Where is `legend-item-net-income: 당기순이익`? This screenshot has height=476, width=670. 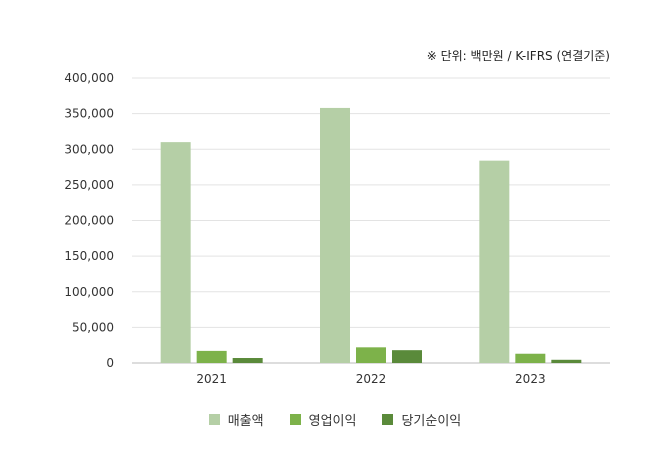 legend-item-net-income: 당기순이익 is located at coordinates (421, 419).